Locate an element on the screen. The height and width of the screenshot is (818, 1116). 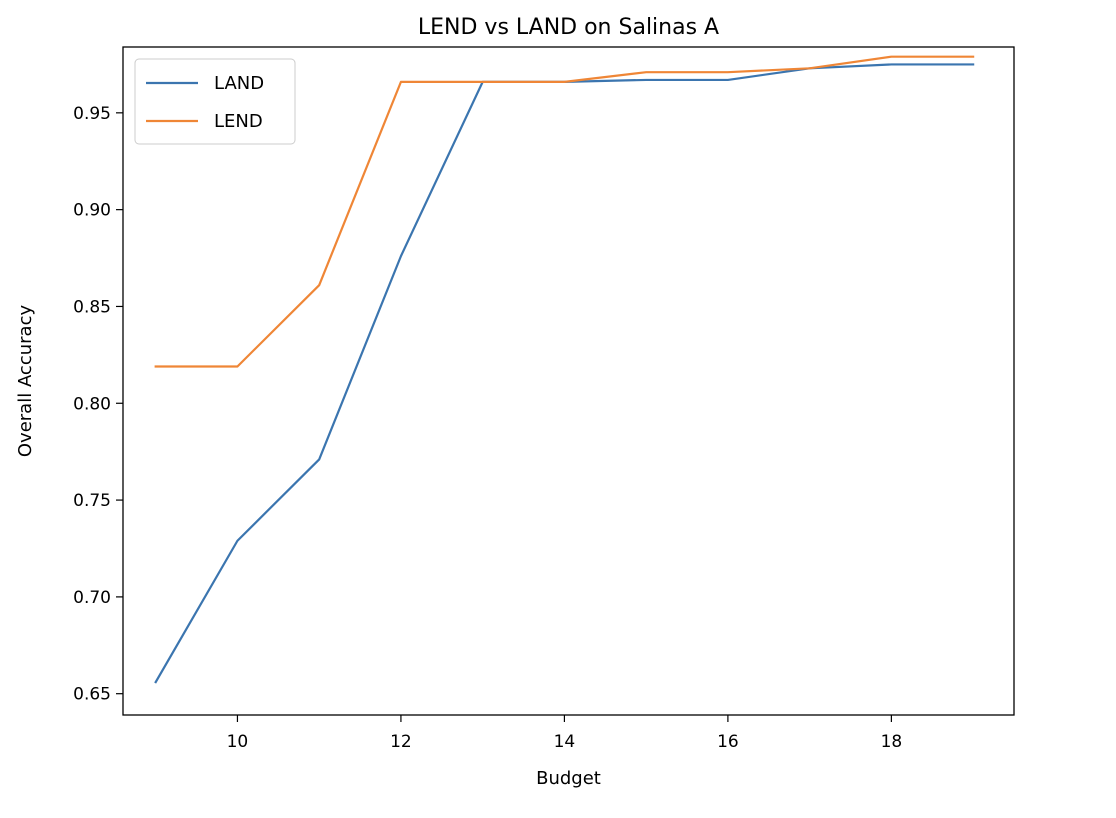
y-tick-label: 0.75 is located at coordinates (92, 501).